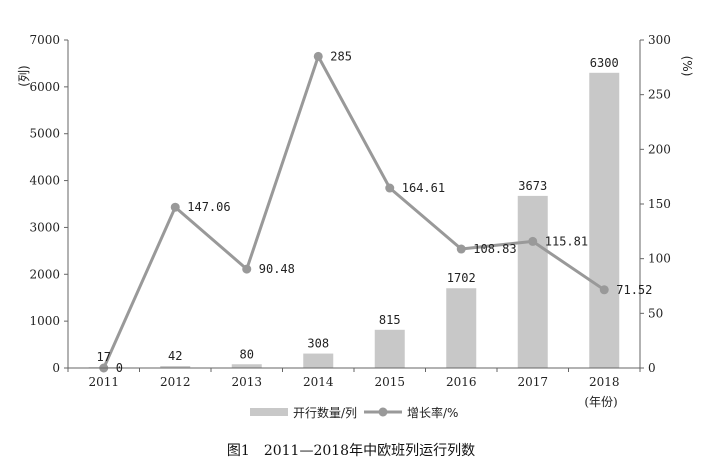 The height and width of the screenshot is (467, 702). Describe the element at coordinates (604, 382) in the screenshot. I see `x-tick-label: 2018` at that location.